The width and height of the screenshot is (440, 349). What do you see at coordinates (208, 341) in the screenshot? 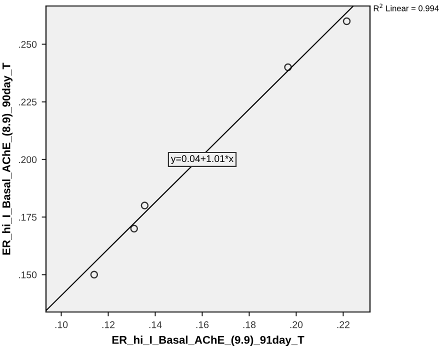
I see `x-axis-title: ER_hi_I_Basal_AChE_(9.9)_91day_T` at bounding box center [208, 341].